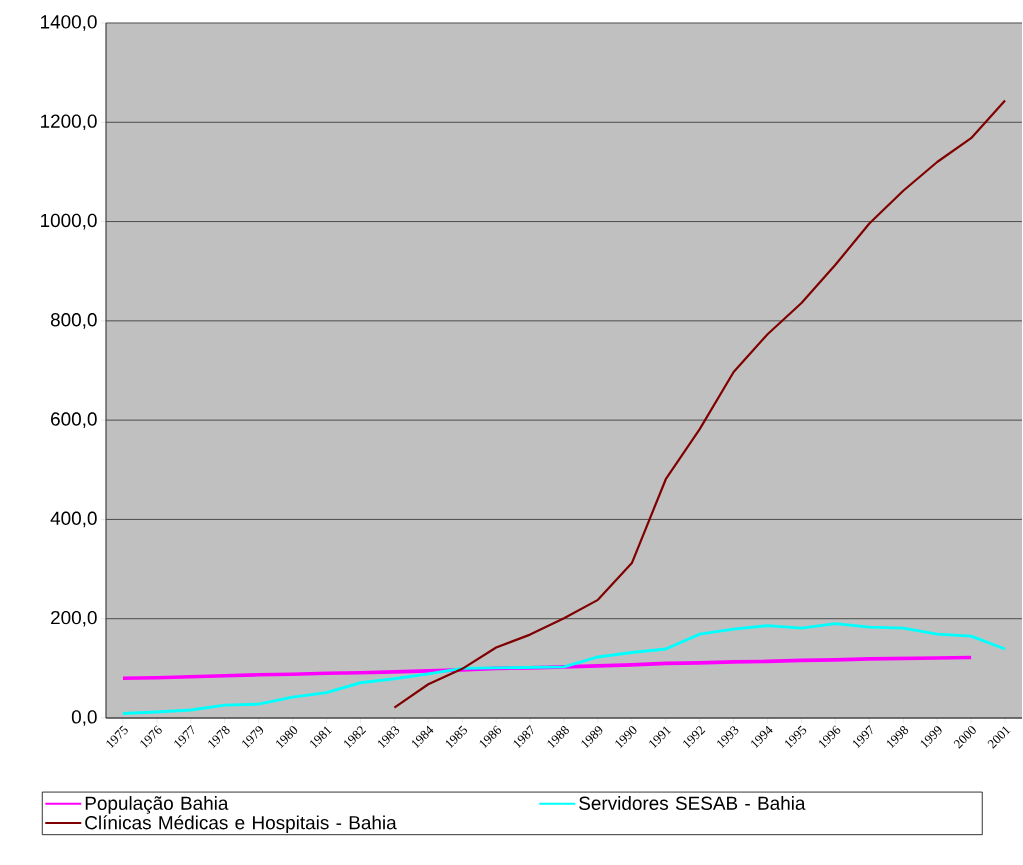 The image size is (1023, 865). What do you see at coordinates (321, 737) in the screenshot?
I see `x-tick-label: 1981` at bounding box center [321, 737].